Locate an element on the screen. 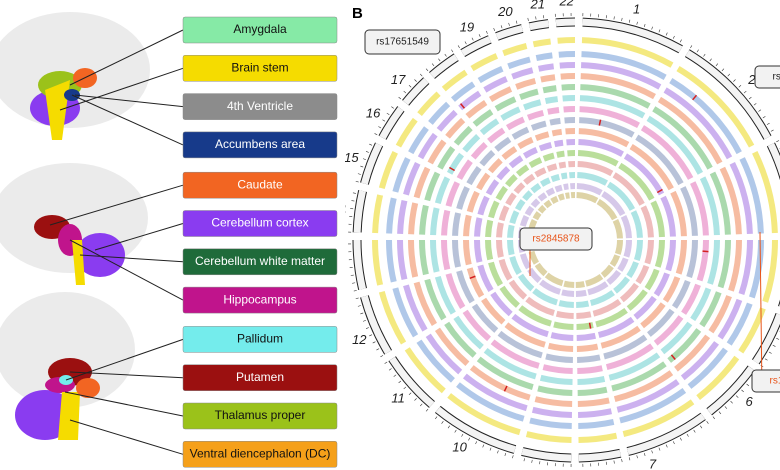 Image resolution: width=780 pixels, height=470 pixels. callout-box is located at coordinates (765, 381).